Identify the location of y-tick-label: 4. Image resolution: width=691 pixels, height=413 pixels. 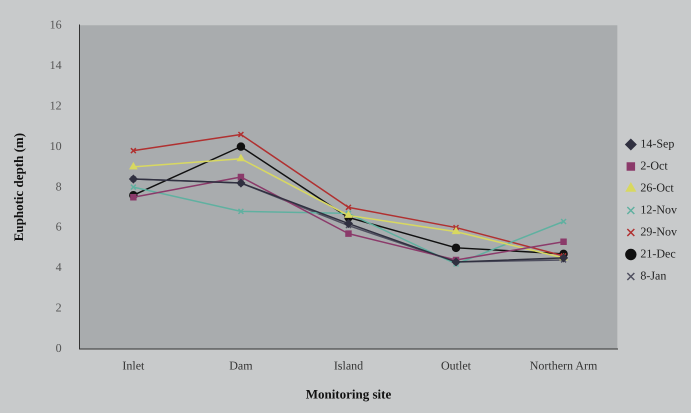
(59, 267).